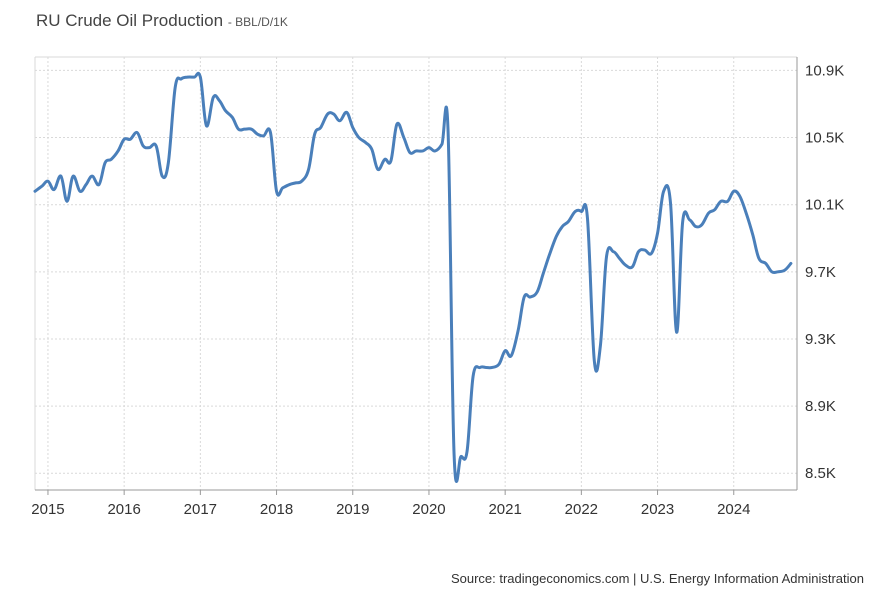  What do you see at coordinates (820, 406) in the screenshot?
I see `y-tick-label: 8.9K` at bounding box center [820, 406].